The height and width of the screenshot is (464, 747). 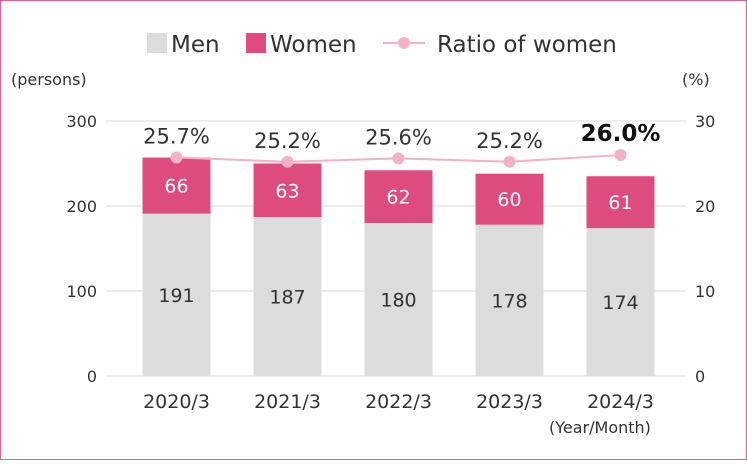 I want to click on bar-men-value-label: 191, so click(x=176, y=296).